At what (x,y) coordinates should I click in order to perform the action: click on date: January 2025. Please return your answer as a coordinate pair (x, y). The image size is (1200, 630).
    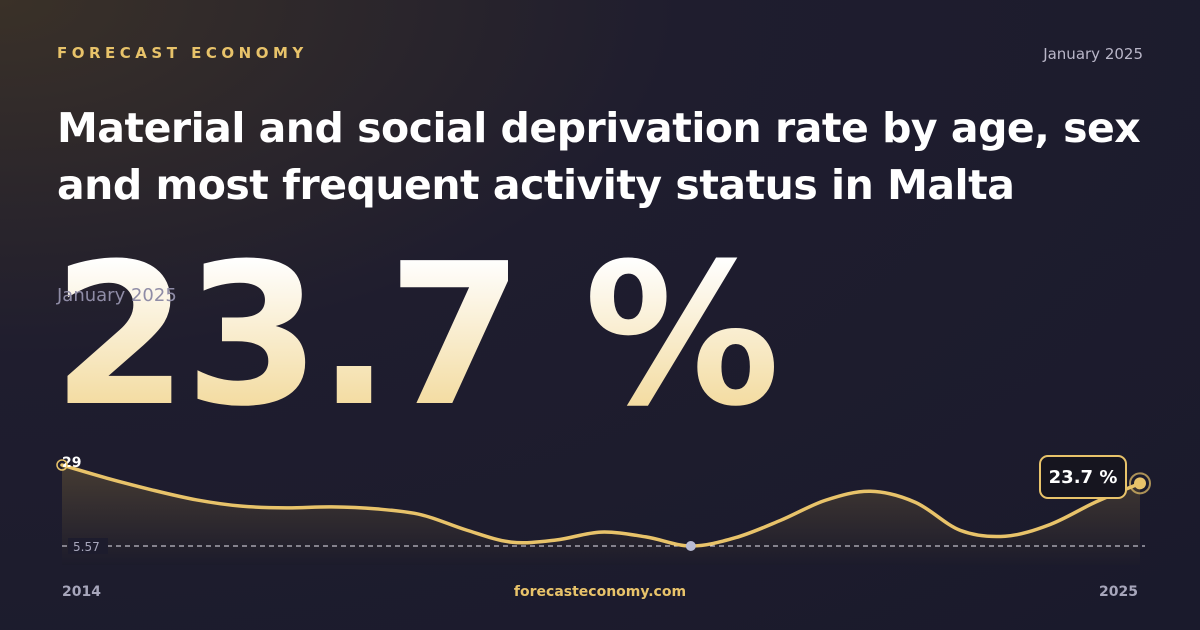
    Looking at the image, I should click on (1093, 54).